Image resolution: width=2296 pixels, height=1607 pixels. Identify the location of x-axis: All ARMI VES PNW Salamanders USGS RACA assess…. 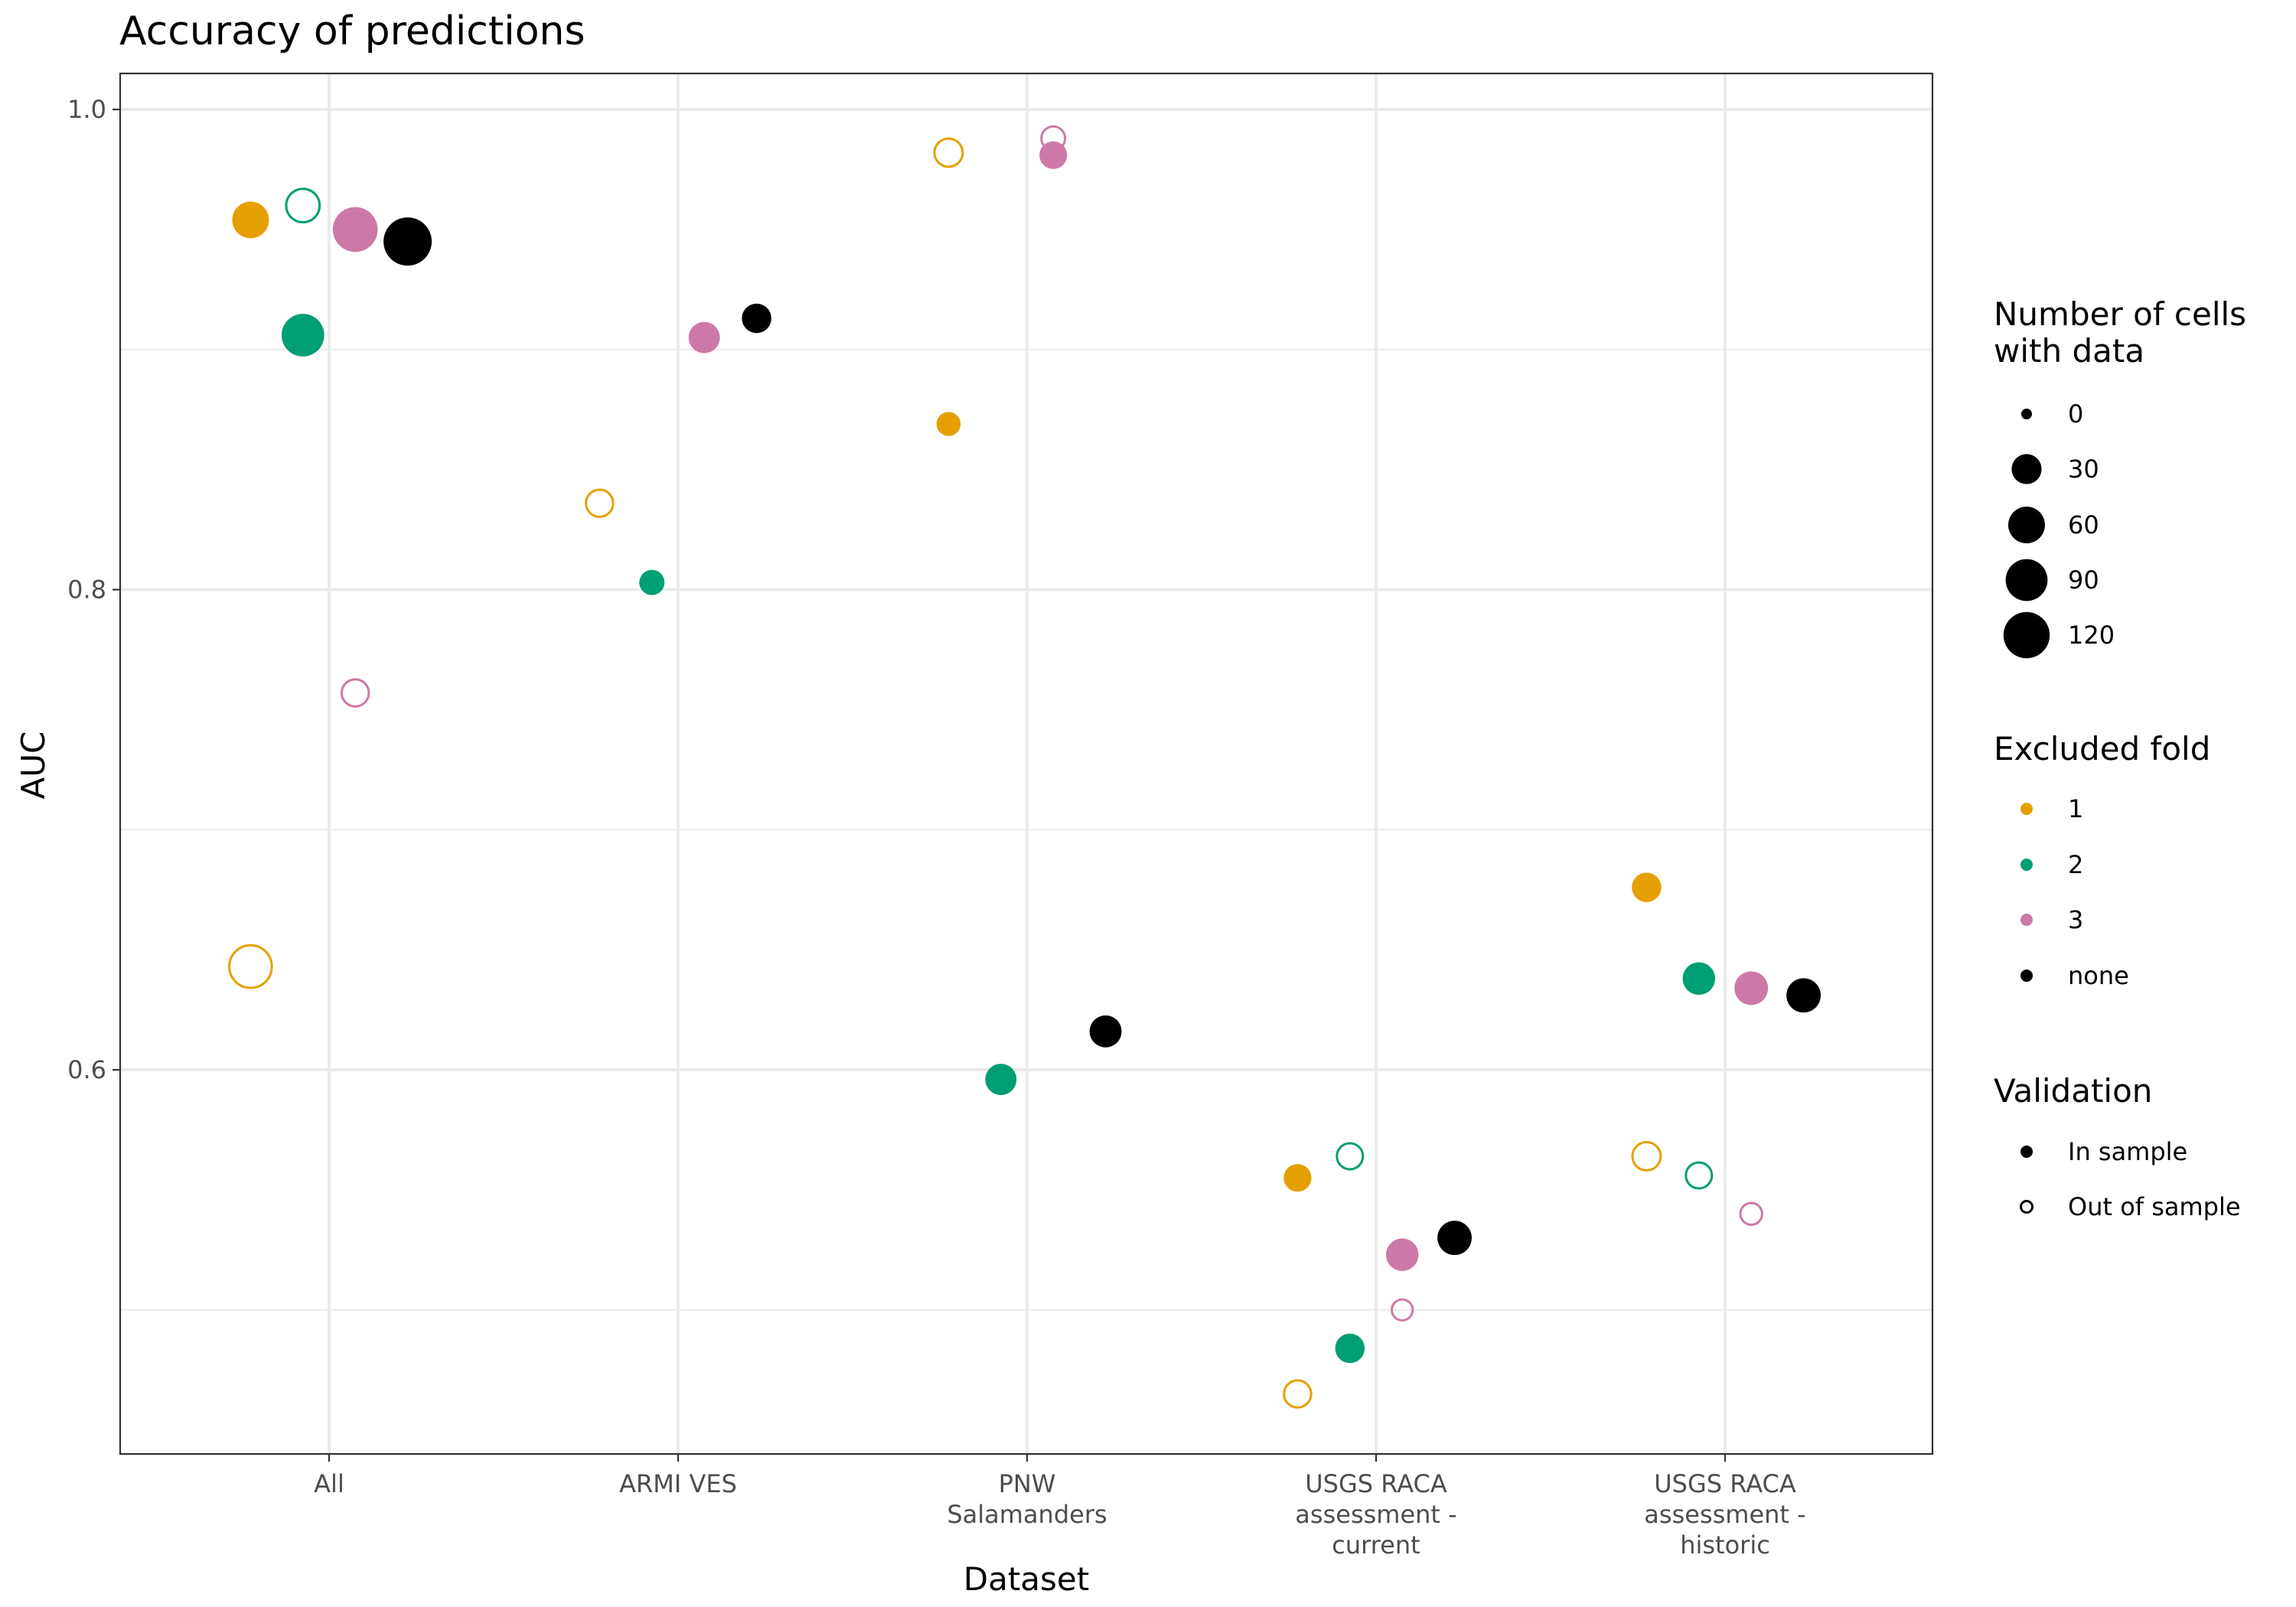
(1060, 1507).